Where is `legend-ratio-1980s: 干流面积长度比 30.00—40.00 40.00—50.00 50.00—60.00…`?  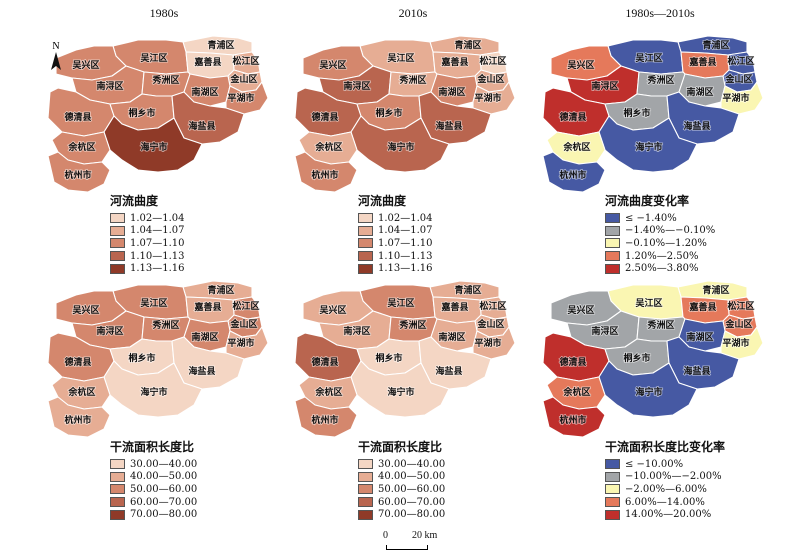
legend-ratio-1980s: 干流面积长度比 30.00—40.00 40.00—50.00 50.00—60.00… is located at coordinates (153, 479).